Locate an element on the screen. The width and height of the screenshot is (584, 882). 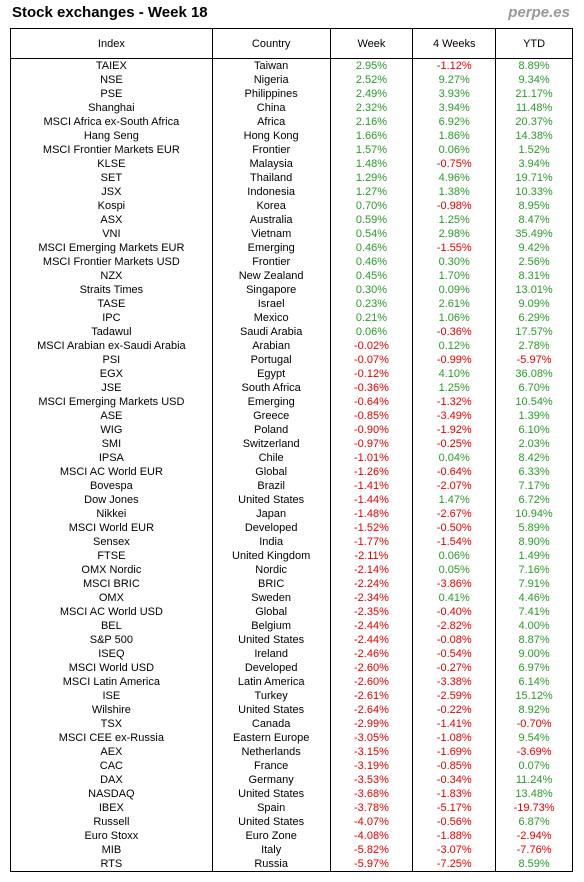
value-cell: -0.25% is located at coordinates (454, 444).